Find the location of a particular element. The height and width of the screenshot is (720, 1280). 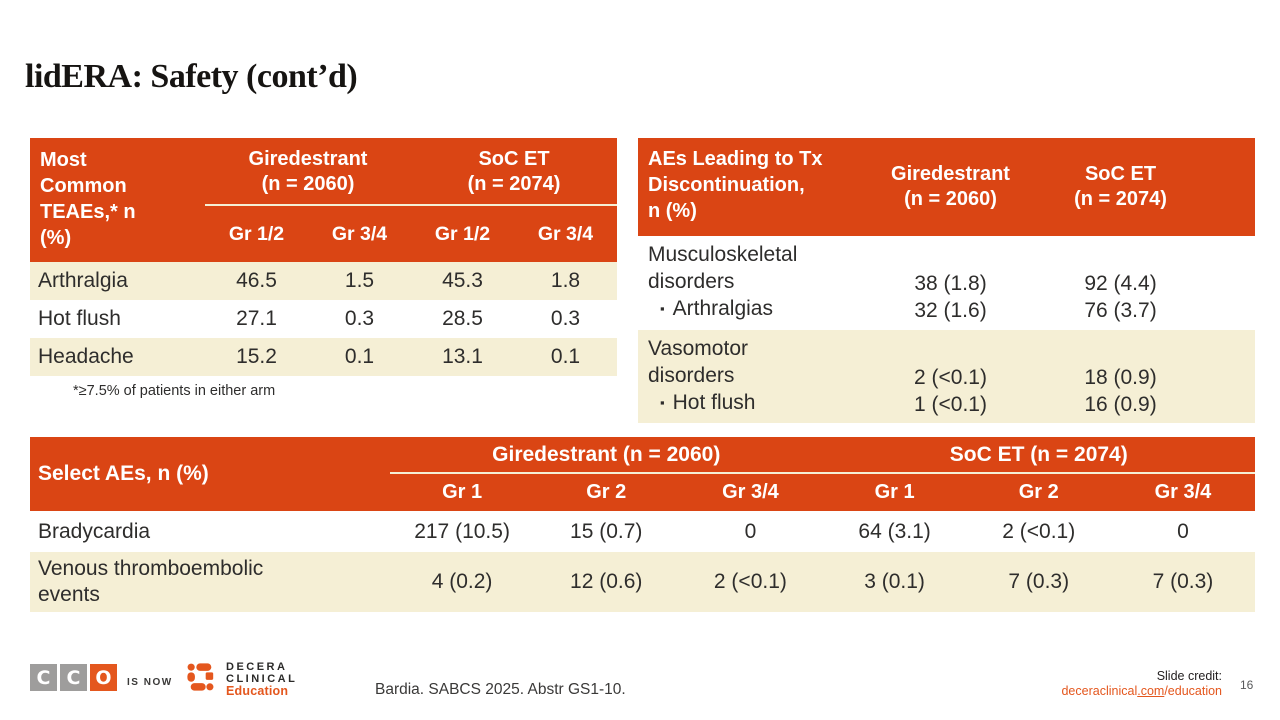

select-ae-corner-header: Select AEs, n (%) is located at coordinates (123, 473).